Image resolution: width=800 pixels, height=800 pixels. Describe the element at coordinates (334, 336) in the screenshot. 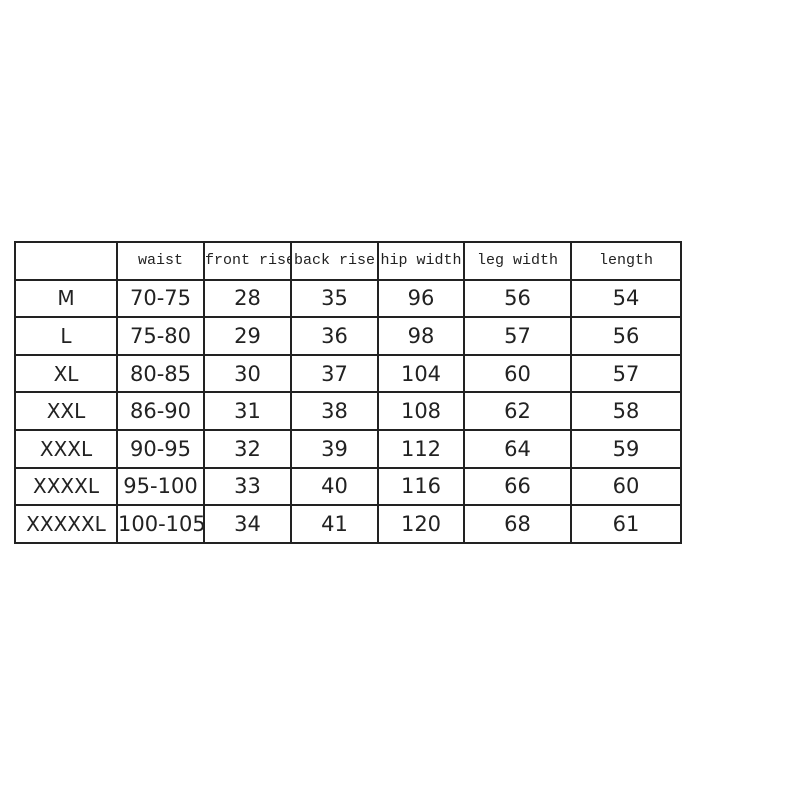

I see `measure-cell: 36` at that location.